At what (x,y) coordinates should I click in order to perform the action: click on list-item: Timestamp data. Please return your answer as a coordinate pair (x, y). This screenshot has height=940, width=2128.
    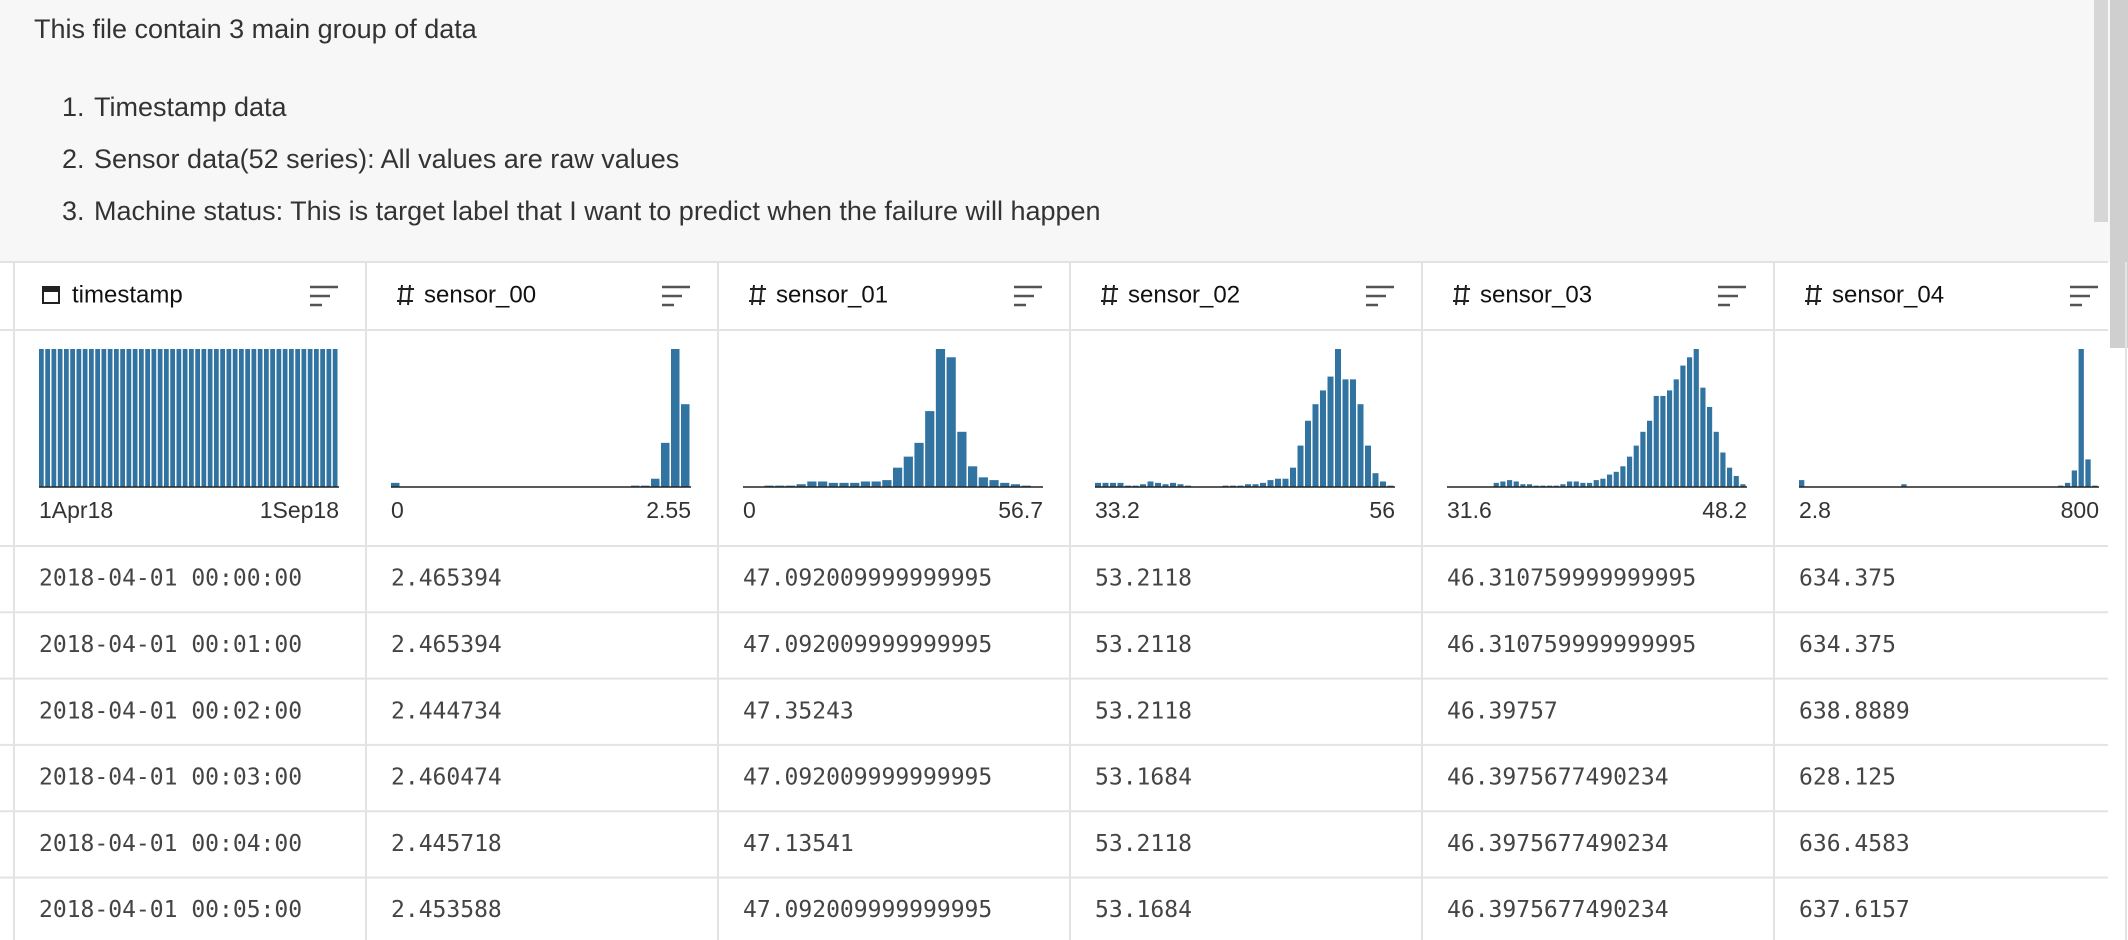
    Looking at the image, I should click on (191, 107).